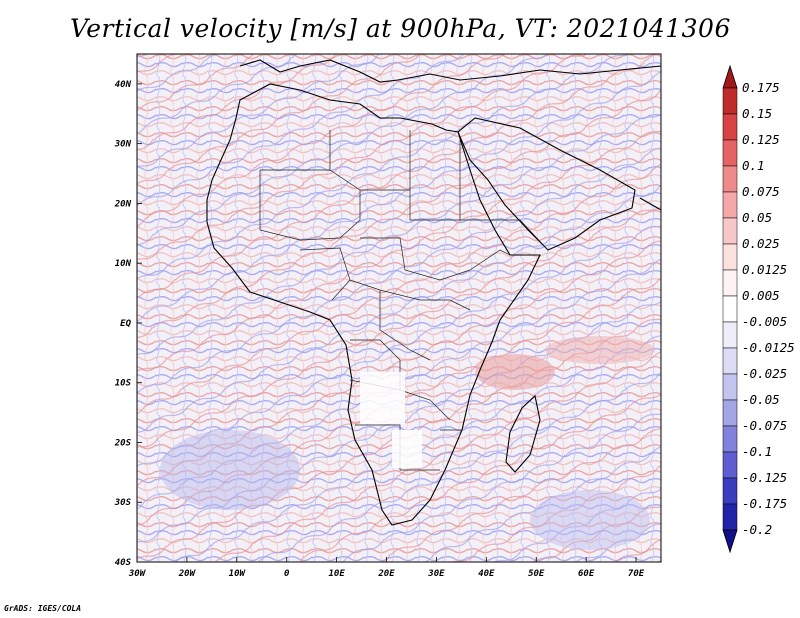 The width and height of the screenshot is (800, 618). Describe the element at coordinates (761, 191) in the screenshot. I see `colorbar-label: 0.075` at that location.